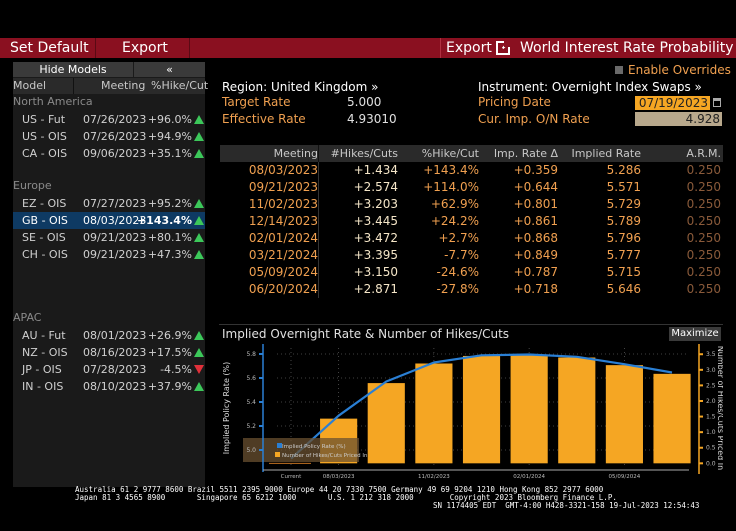  What do you see at coordinates (27, 317) in the screenshot?
I see `region-group-label: APAC` at bounding box center [27, 317].